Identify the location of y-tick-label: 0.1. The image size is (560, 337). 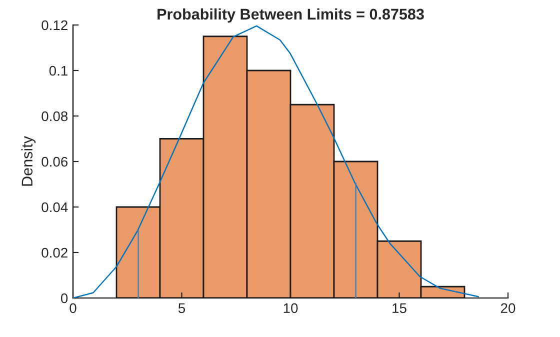
(58, 71).